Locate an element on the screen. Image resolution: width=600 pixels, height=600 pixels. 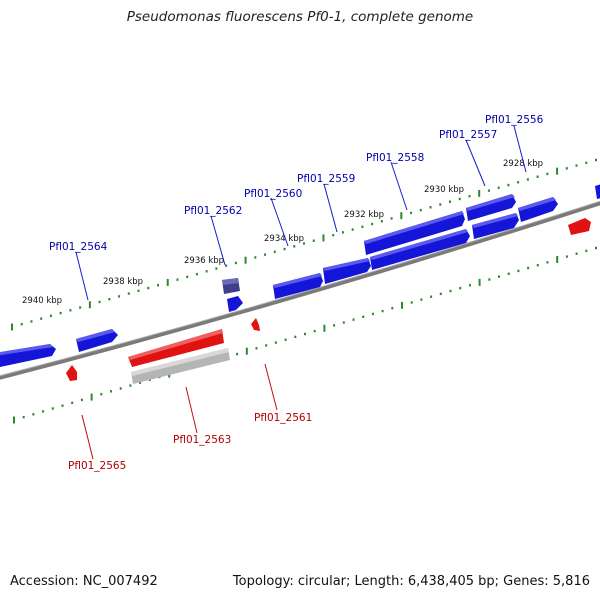
gene-2560-arrow is located at coordinates (298, 286).